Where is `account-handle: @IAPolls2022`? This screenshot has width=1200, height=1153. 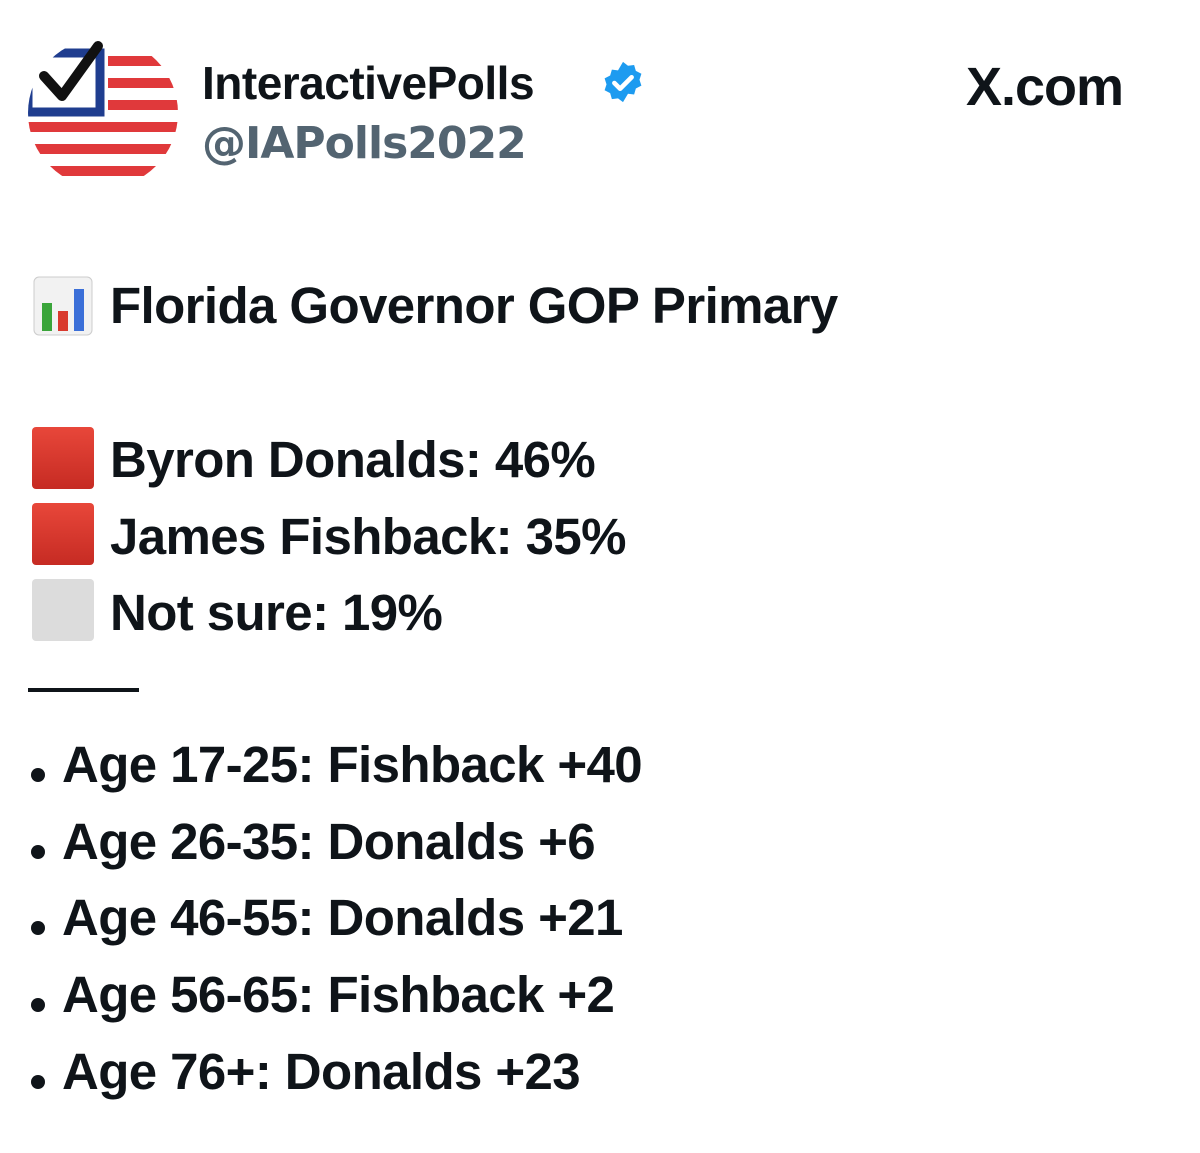
account-handle: @IAPolls2022 is located at coordinates (364, 143).